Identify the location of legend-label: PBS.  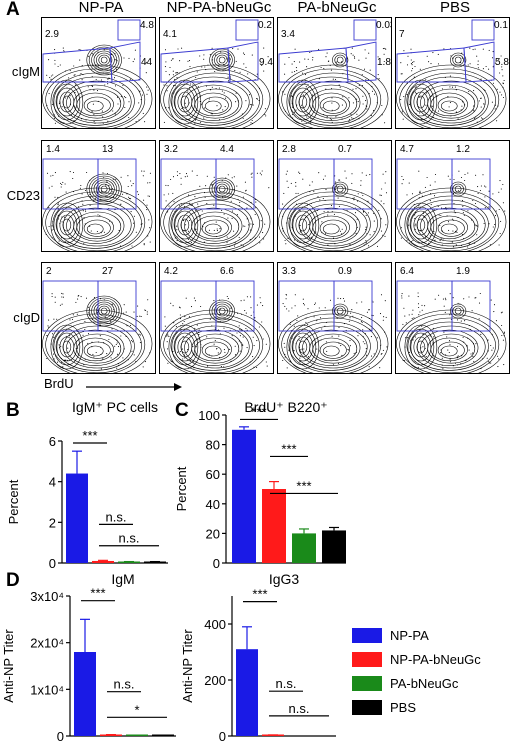
(403, 707).